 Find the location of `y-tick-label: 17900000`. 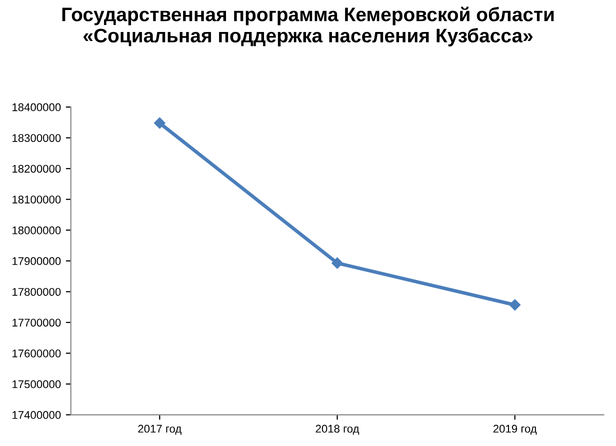

y-tick-label: 17900000 is located at coordinates (36, 261).